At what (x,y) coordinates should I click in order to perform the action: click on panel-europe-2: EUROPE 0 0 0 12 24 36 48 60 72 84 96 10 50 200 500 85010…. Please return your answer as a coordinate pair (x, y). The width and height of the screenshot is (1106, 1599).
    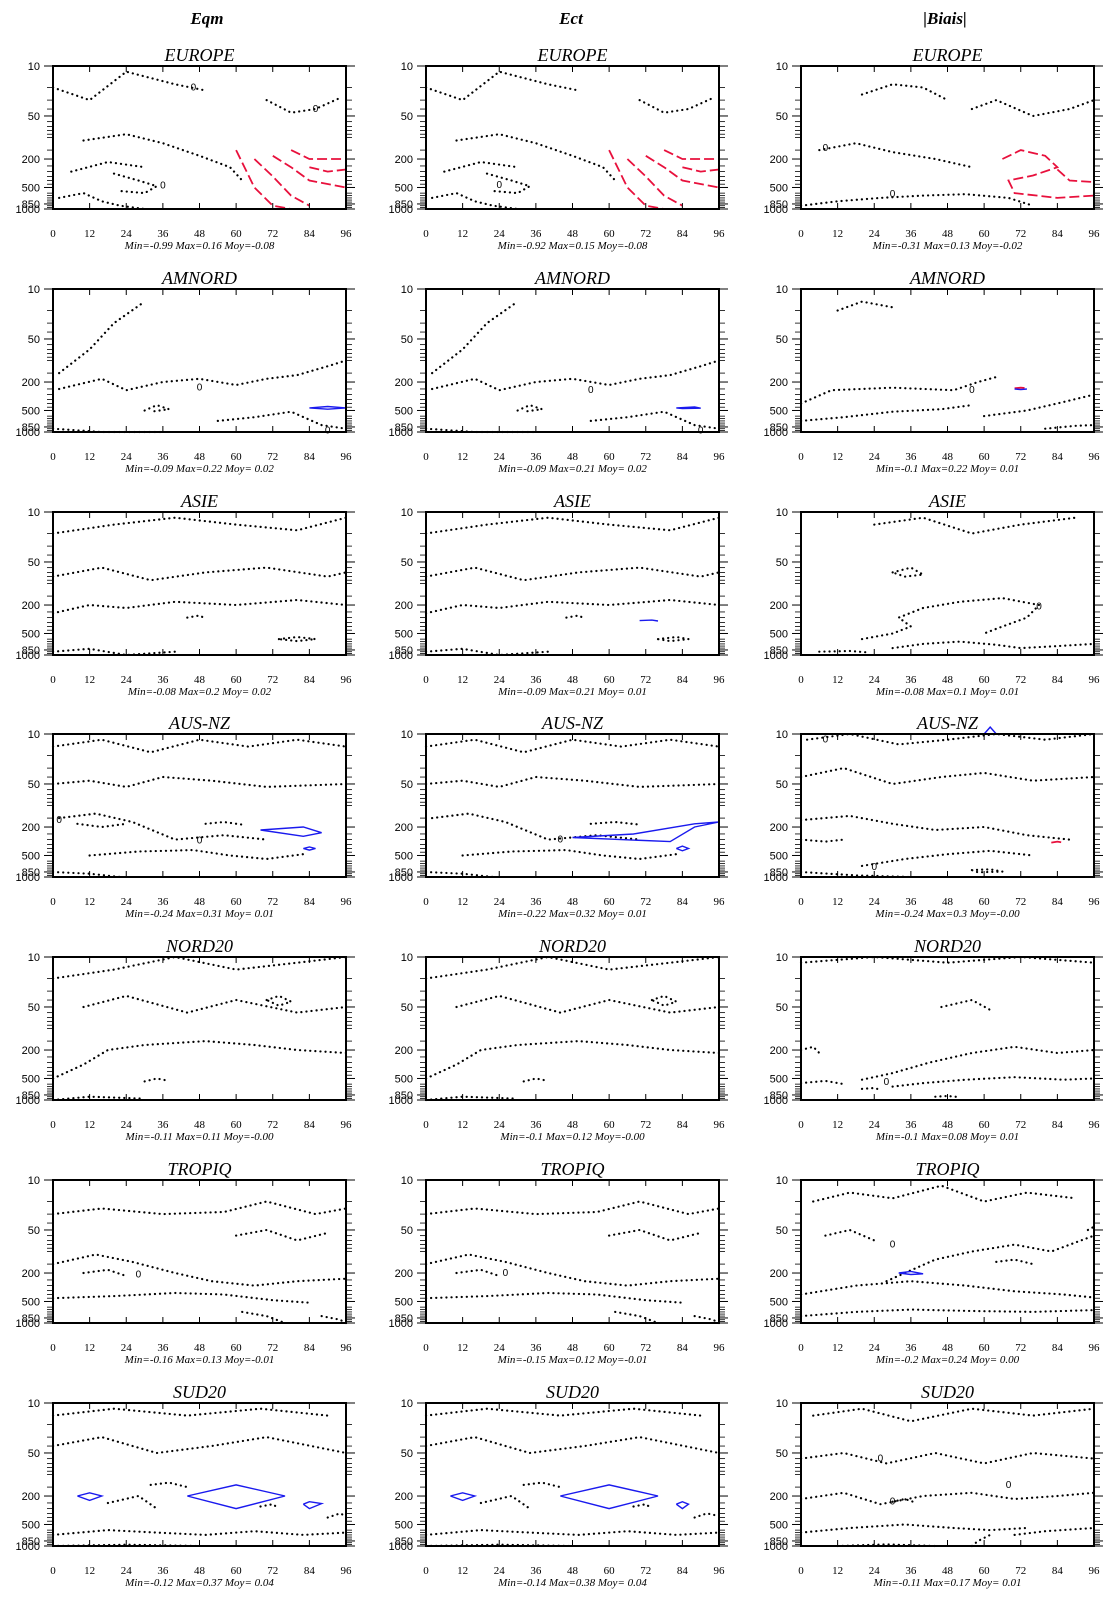
    Looking at the image, I should click on (933, 148).